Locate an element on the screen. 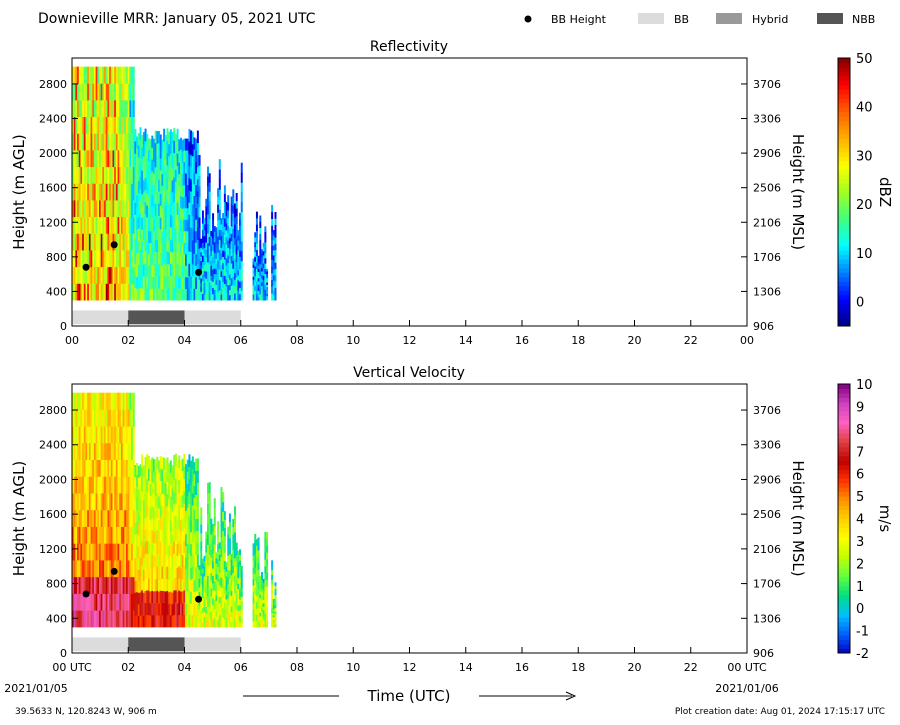 The width and height of the screenshot is (900, 725). vertical-velocity-x-ticks: 00 UTC 02 04 06 08 10 12 14 16 18 20 22 00 UTC is located at coordinates (409, 660).